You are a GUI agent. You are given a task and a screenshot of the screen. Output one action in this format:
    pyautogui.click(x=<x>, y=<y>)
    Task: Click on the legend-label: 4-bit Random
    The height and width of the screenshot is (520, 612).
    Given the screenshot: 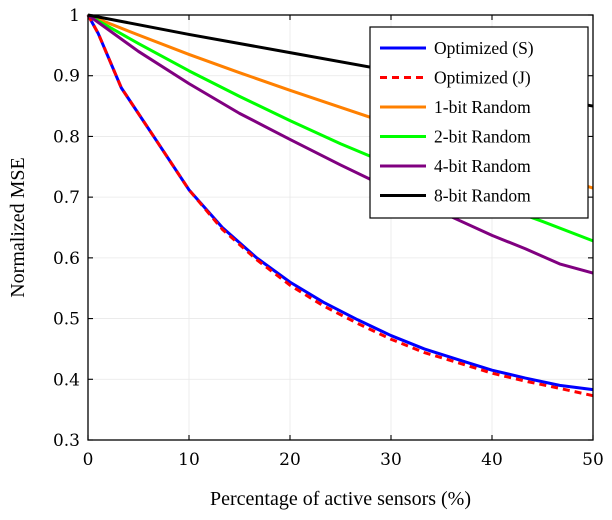 What is the action you would take?
    pyautogui.click(x=482, y=166)
    